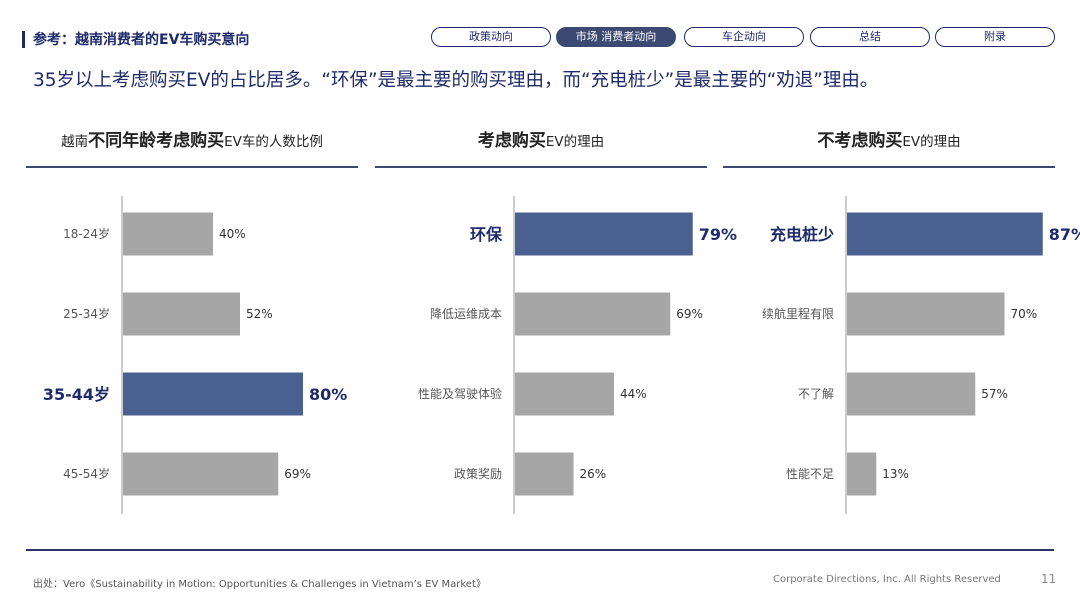 This screenshot has height=608, width=1080. I want to click on value-label: 52%, so click(259, 314).